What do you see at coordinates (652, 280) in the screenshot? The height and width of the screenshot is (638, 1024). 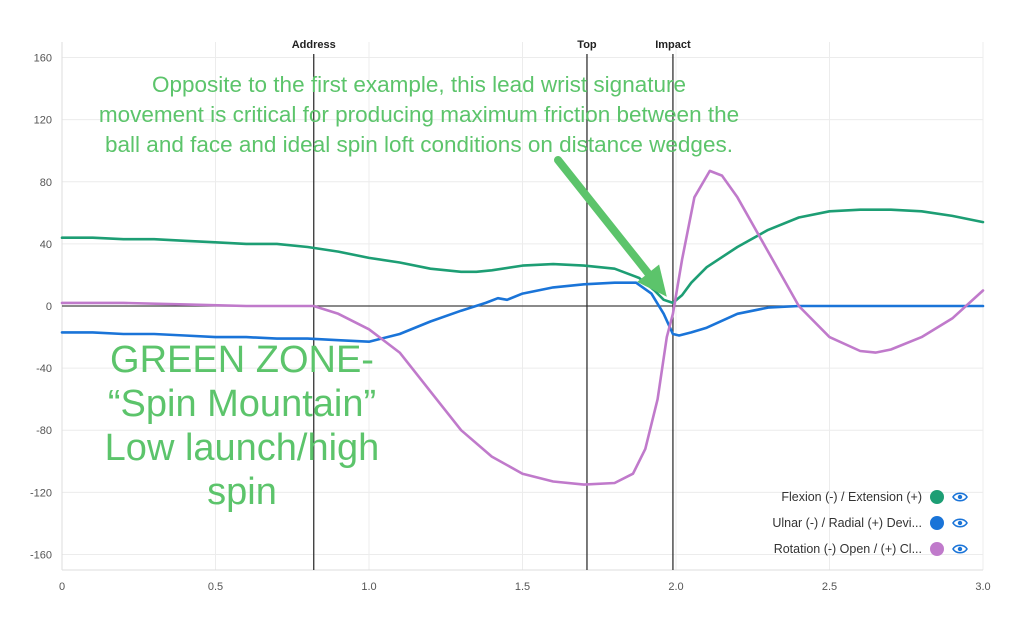 I see `arrow-head` at bounding box center [652, 280].